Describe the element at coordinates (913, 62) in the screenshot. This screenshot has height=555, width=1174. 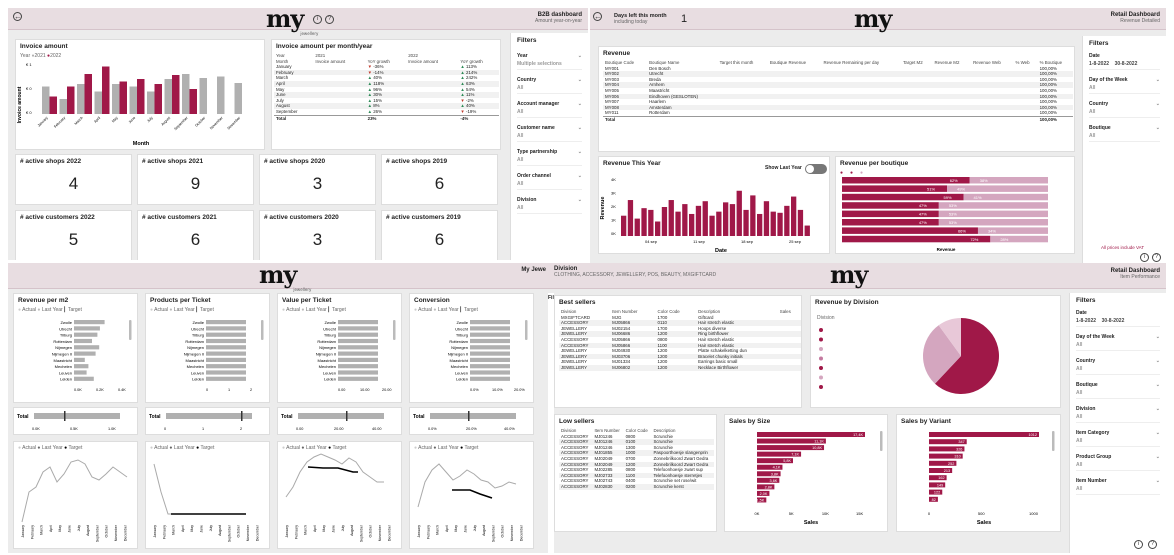
I see `column-header: Target M2` at that location.